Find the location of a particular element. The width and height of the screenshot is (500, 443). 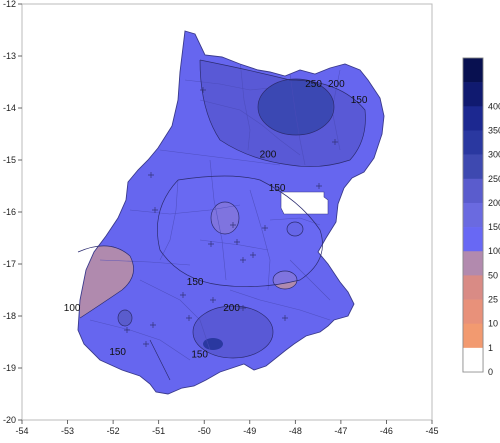

y-tick-label: -14 is located at coordinates (9, 108).